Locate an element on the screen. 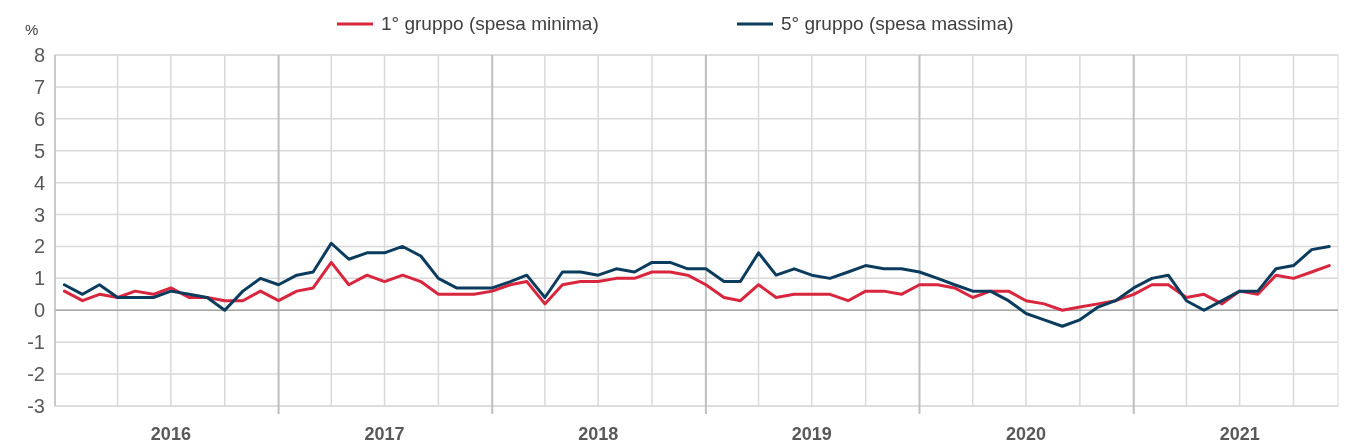 This screenshot has width=1354, height=448. y-tick-label: 7 is located at coordinates (39, 86).